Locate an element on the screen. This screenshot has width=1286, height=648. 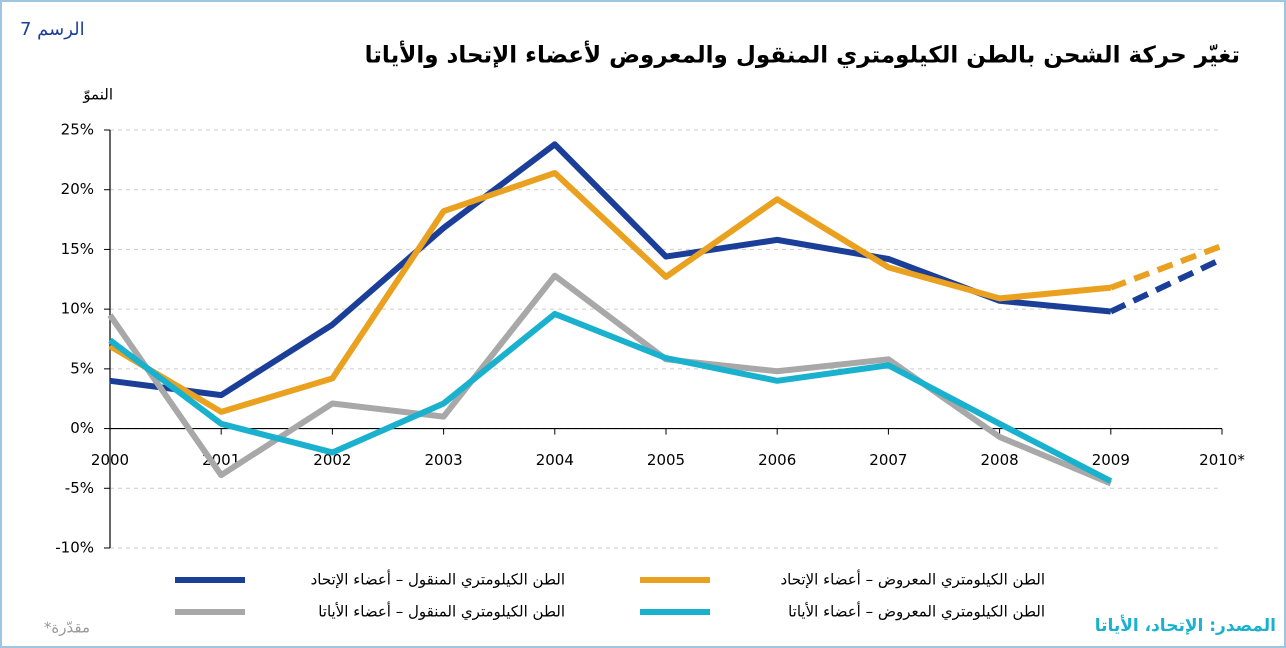
x-tick-label: 2007 is located at coordinates (888, 460).